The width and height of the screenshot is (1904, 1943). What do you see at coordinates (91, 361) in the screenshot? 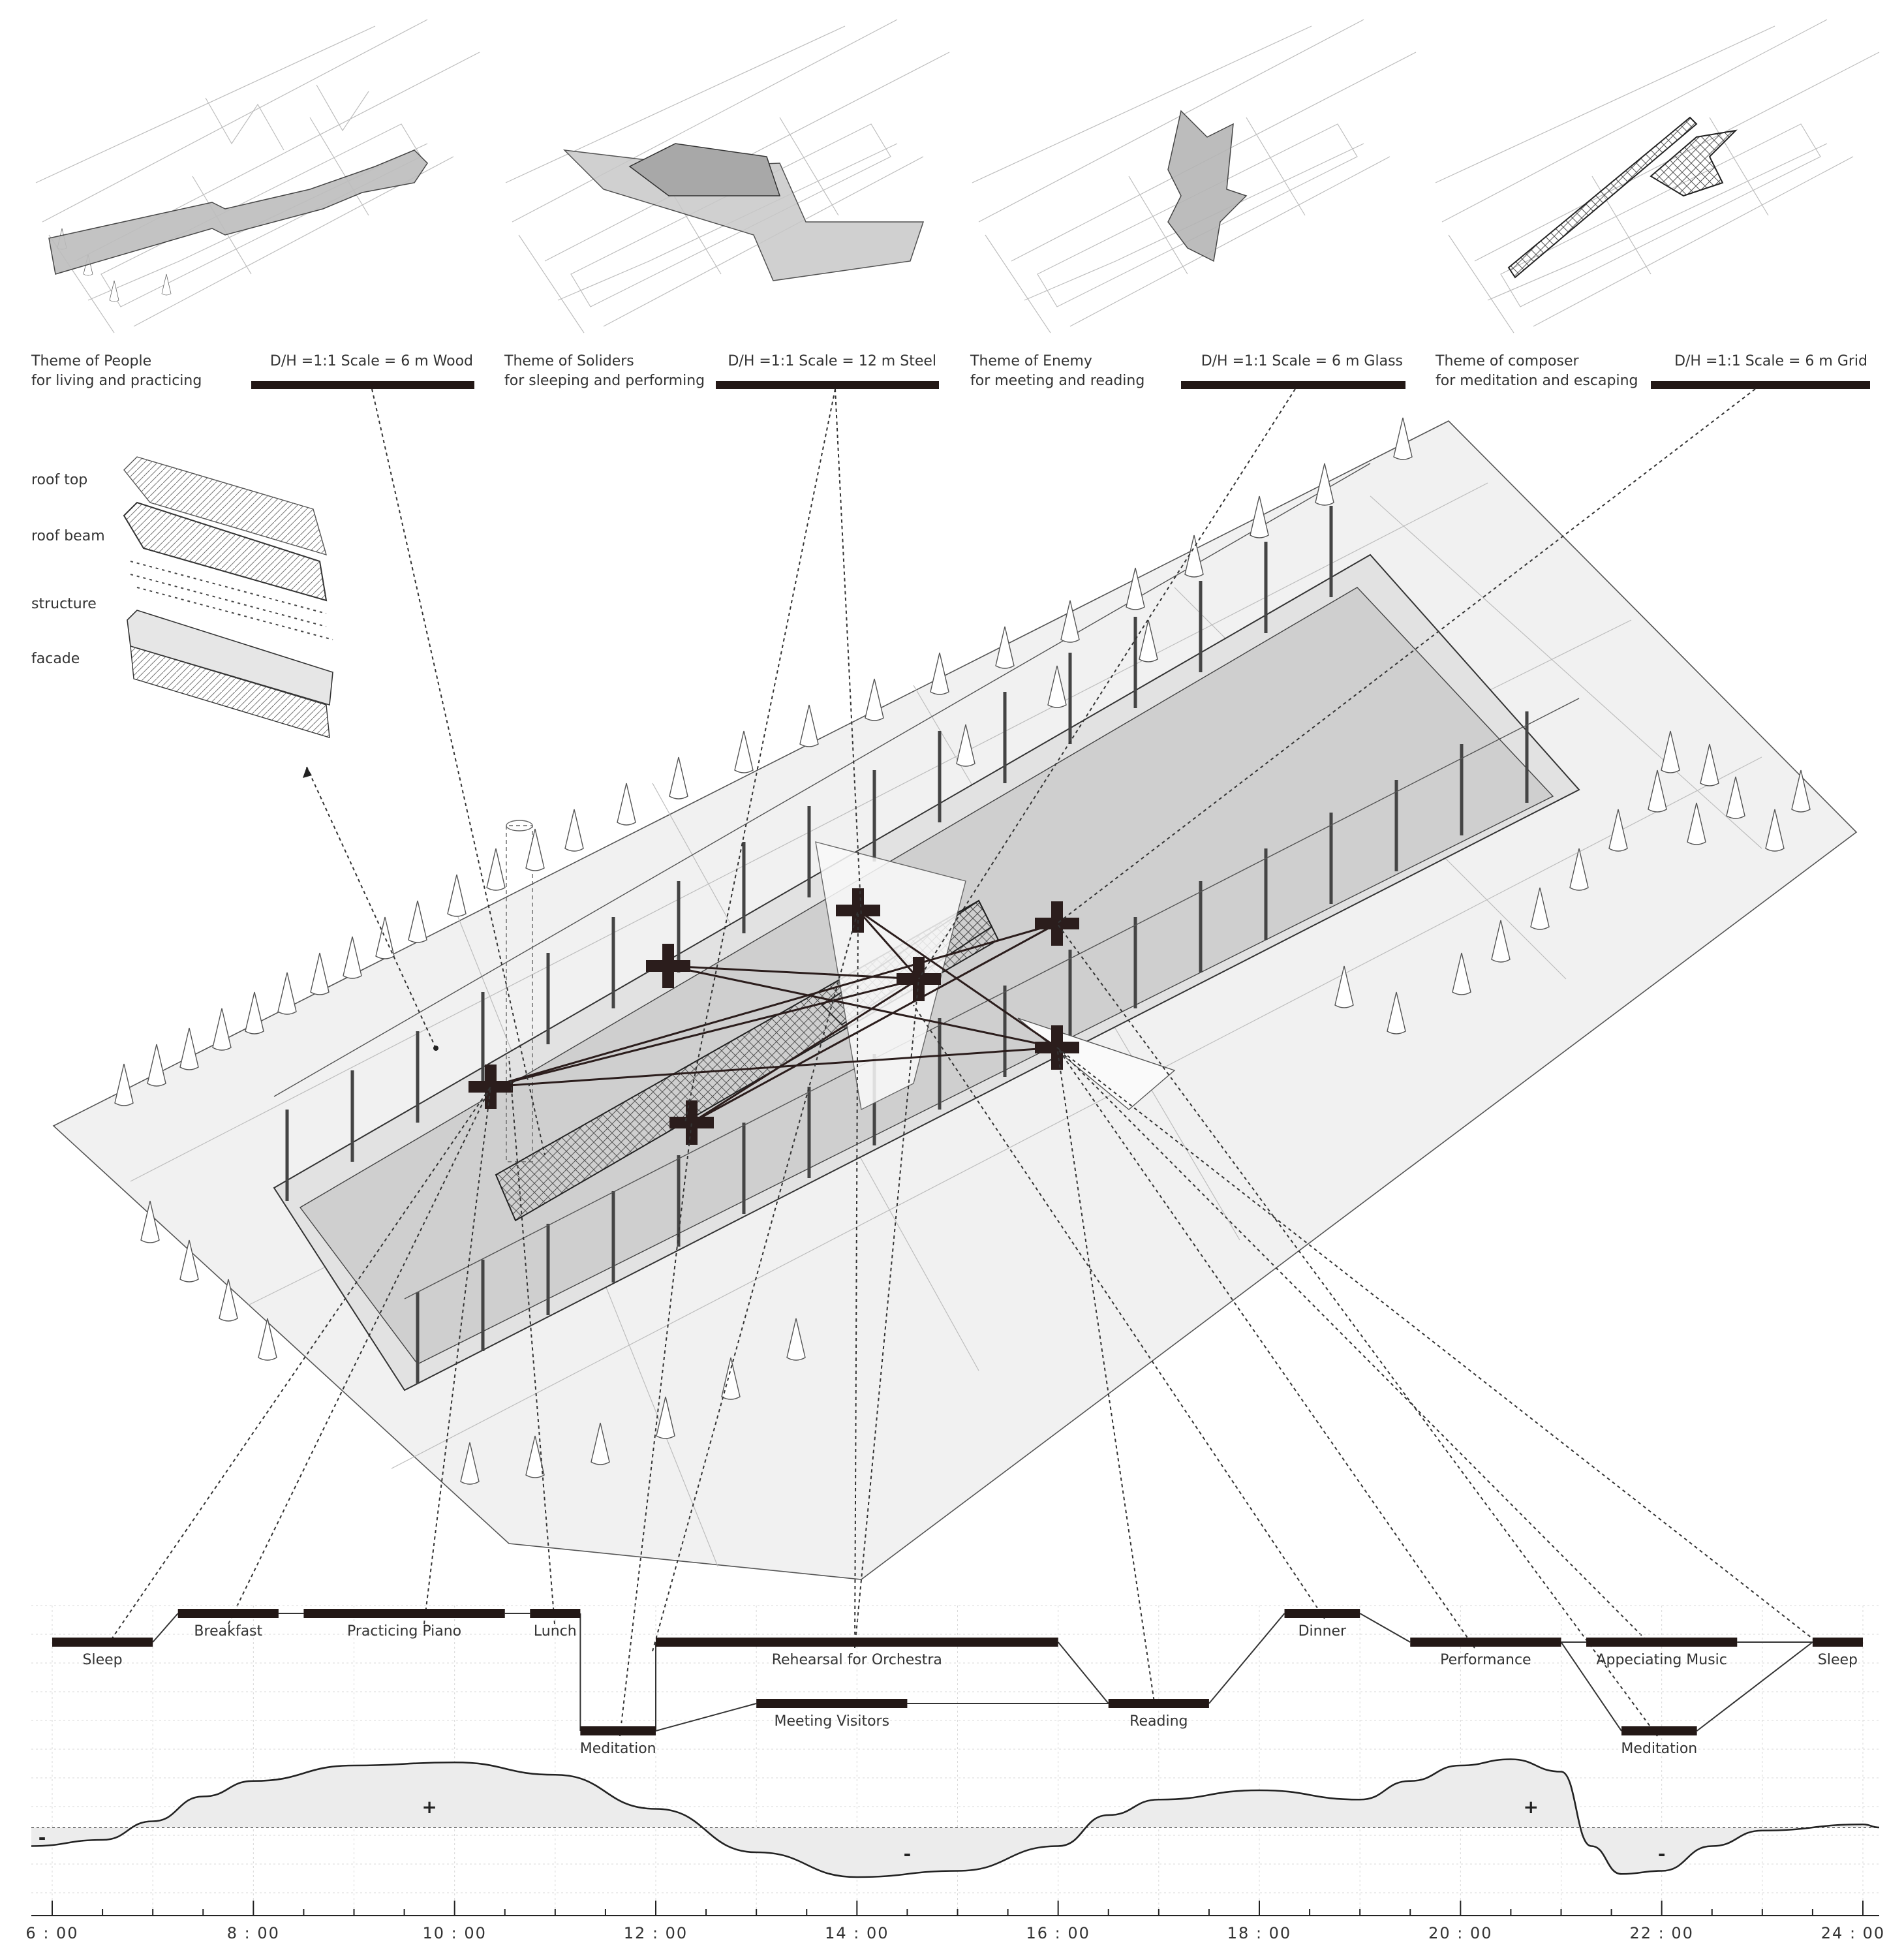
I see `theme-title: Theme of People` at bounding box center [91, 361].